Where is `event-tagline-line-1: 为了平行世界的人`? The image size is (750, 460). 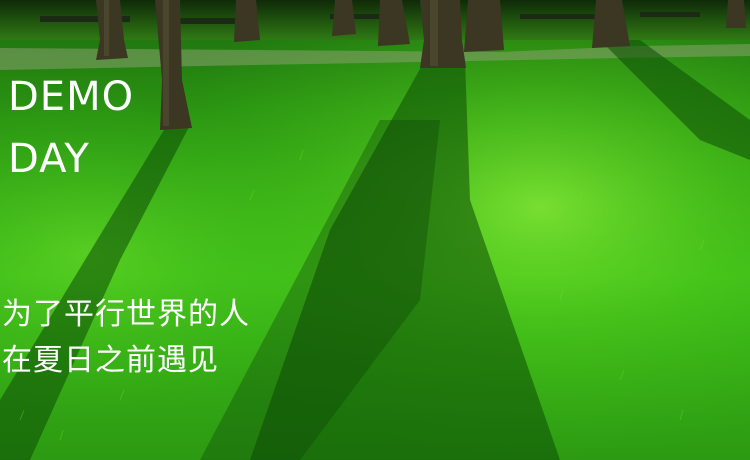
event-tagline-line-1: 为了平行世界的人 is located at coordinates (126, 314).